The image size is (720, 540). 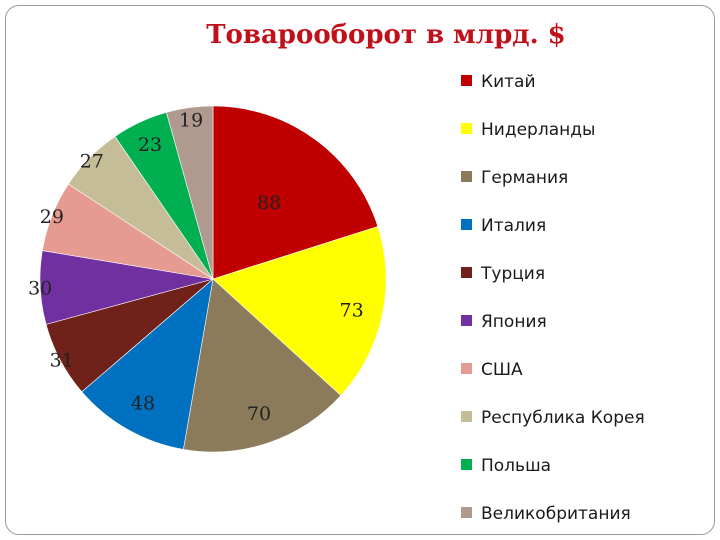 What do you see at coordinates (147, 364) in the screenshot?
I see `pie-slice-италия` at bounding box center [147, 364].